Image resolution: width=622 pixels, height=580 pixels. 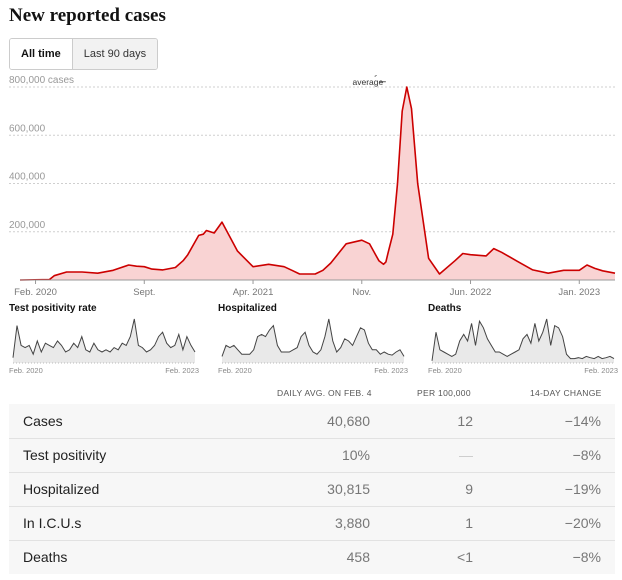 I want to click on daily-avg-value: 458, so click(x=358, y=557).